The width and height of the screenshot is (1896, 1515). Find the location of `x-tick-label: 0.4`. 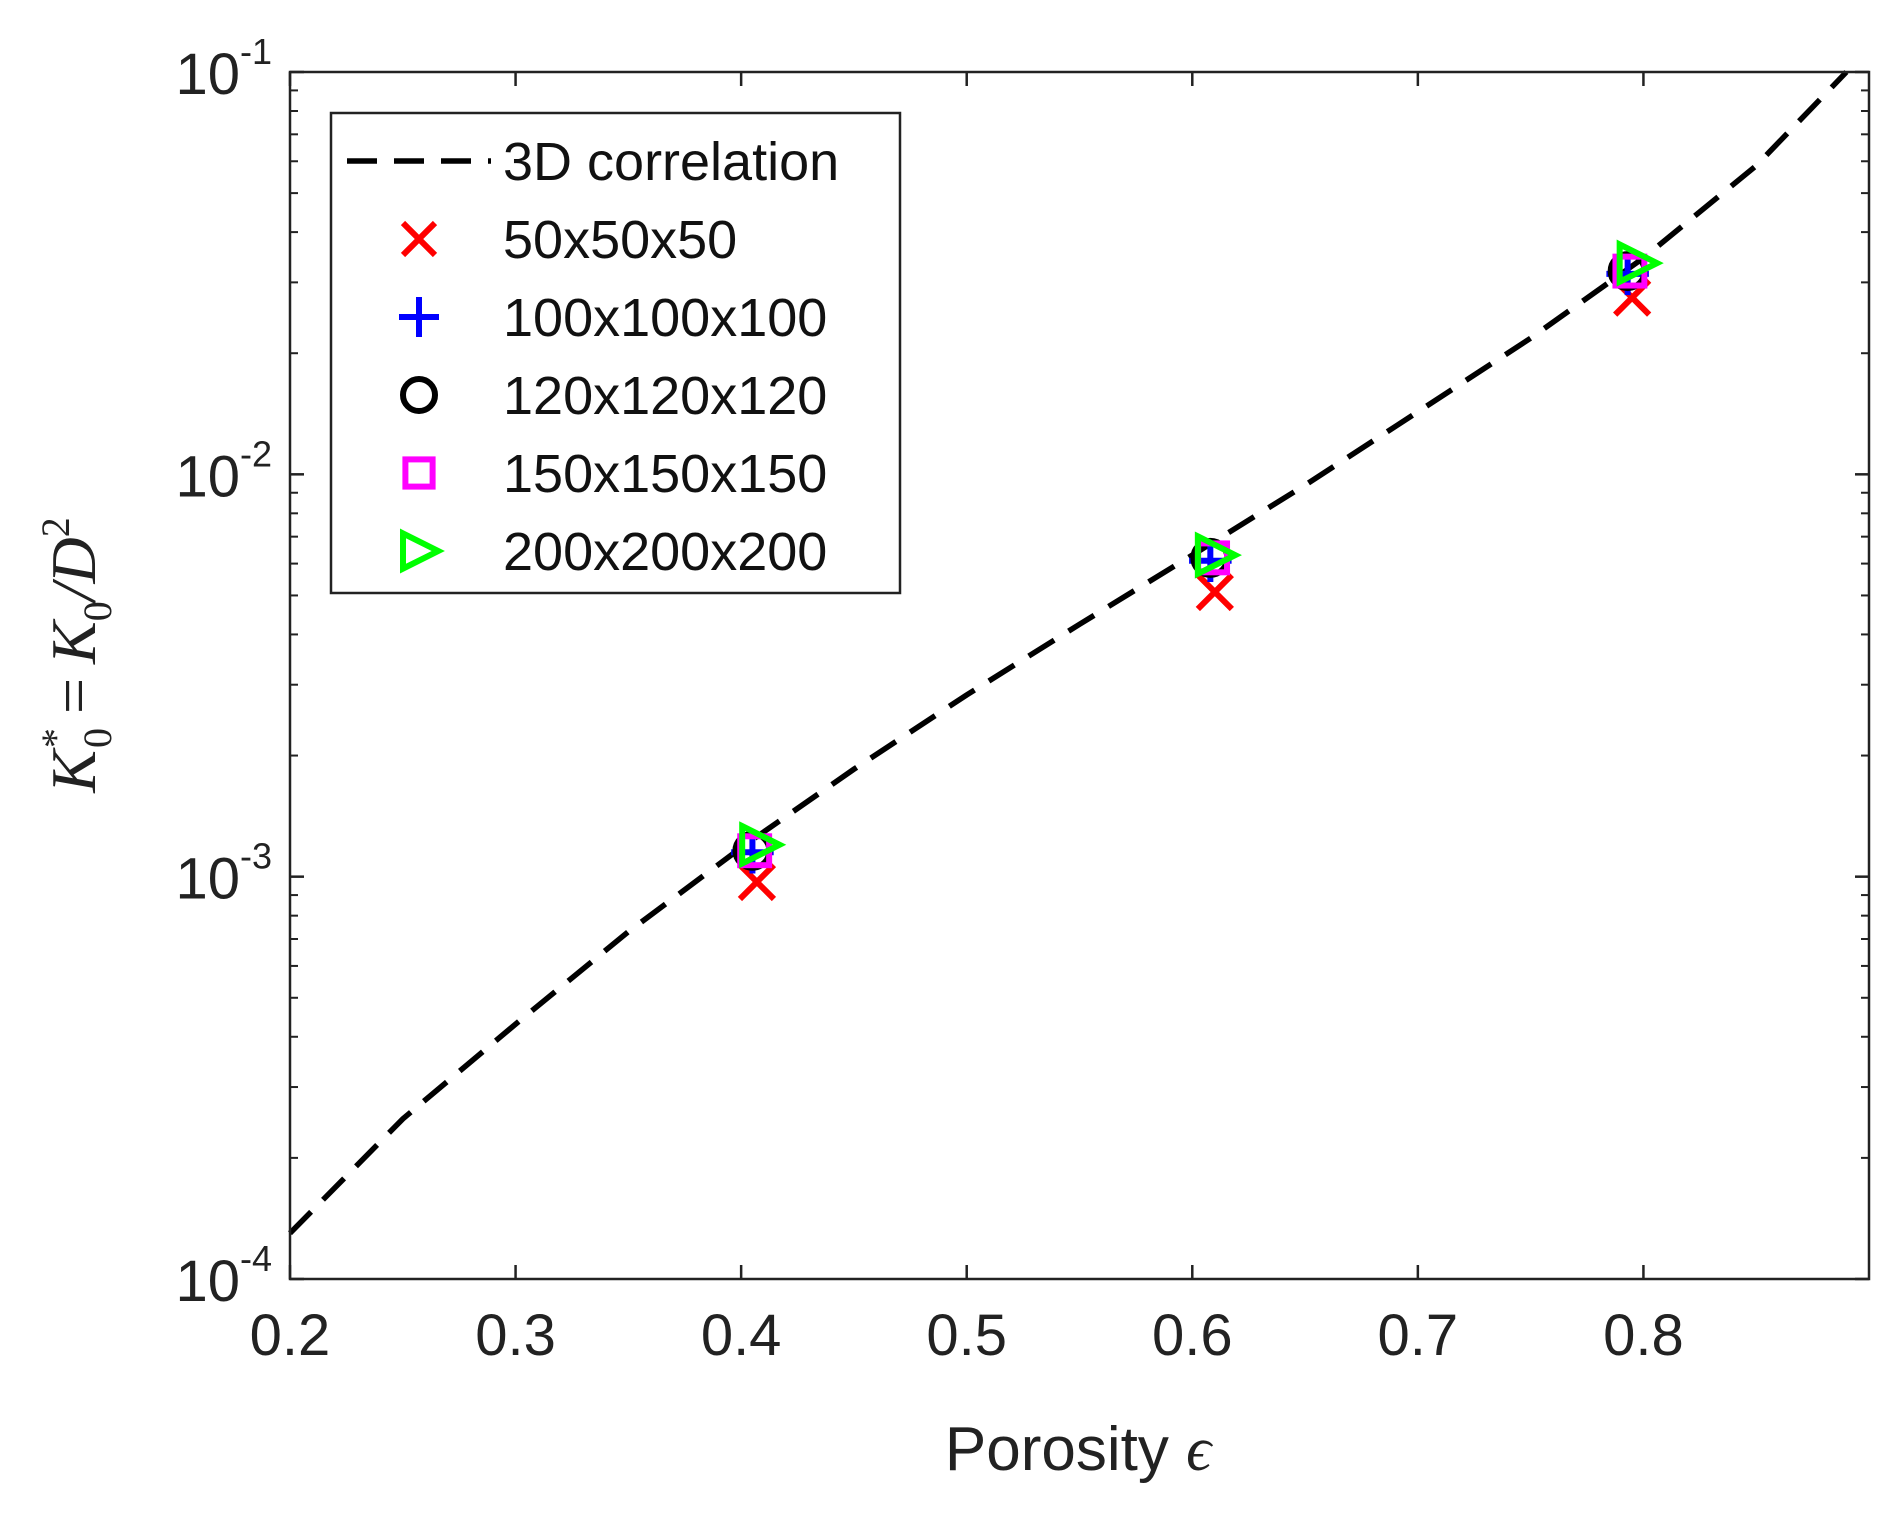

x-tick-label: 0.4 is located at coordinates (741, 1335).